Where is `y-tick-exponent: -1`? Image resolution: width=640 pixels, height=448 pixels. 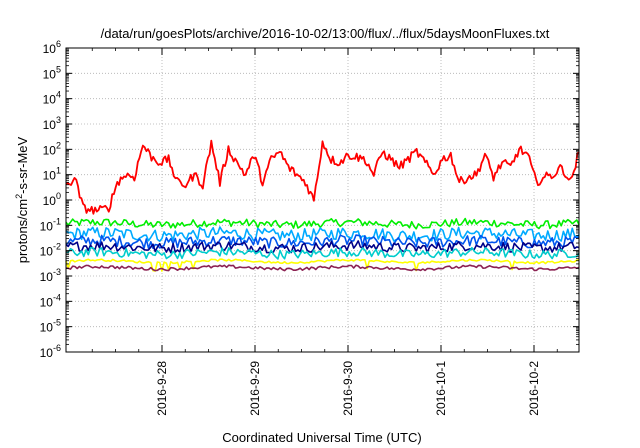
y-tick-exponent: -1 is located at coordinates (57, 221).